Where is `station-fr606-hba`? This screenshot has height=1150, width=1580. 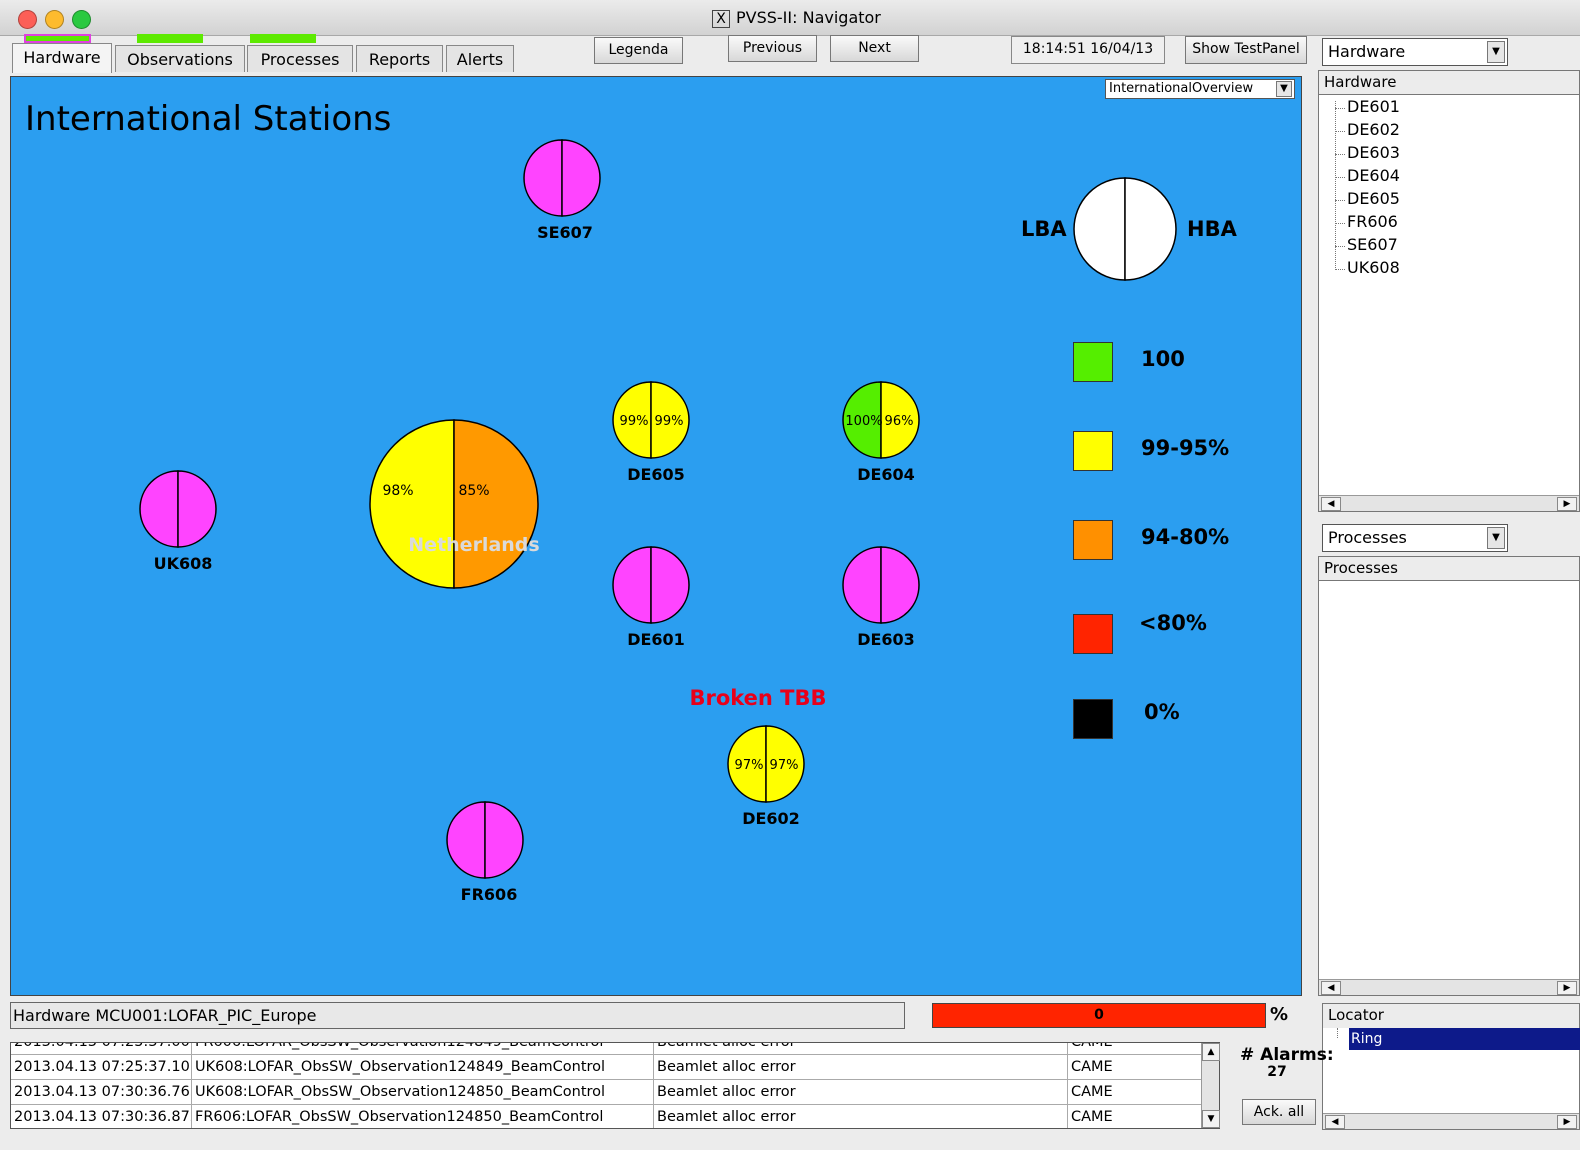
station-fr606-hba is located at coordinates (504, 840).